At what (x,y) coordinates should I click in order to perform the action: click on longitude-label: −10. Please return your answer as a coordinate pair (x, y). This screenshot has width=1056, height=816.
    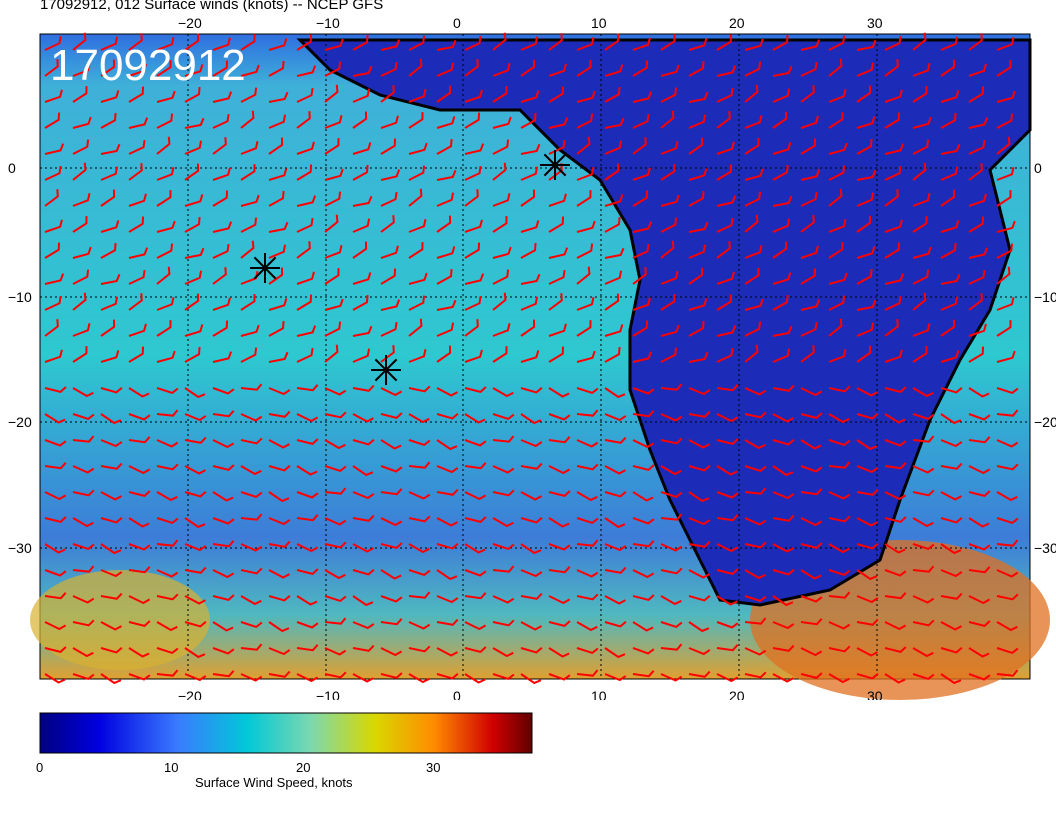
    Looking at the image, I should click on (328, 694).